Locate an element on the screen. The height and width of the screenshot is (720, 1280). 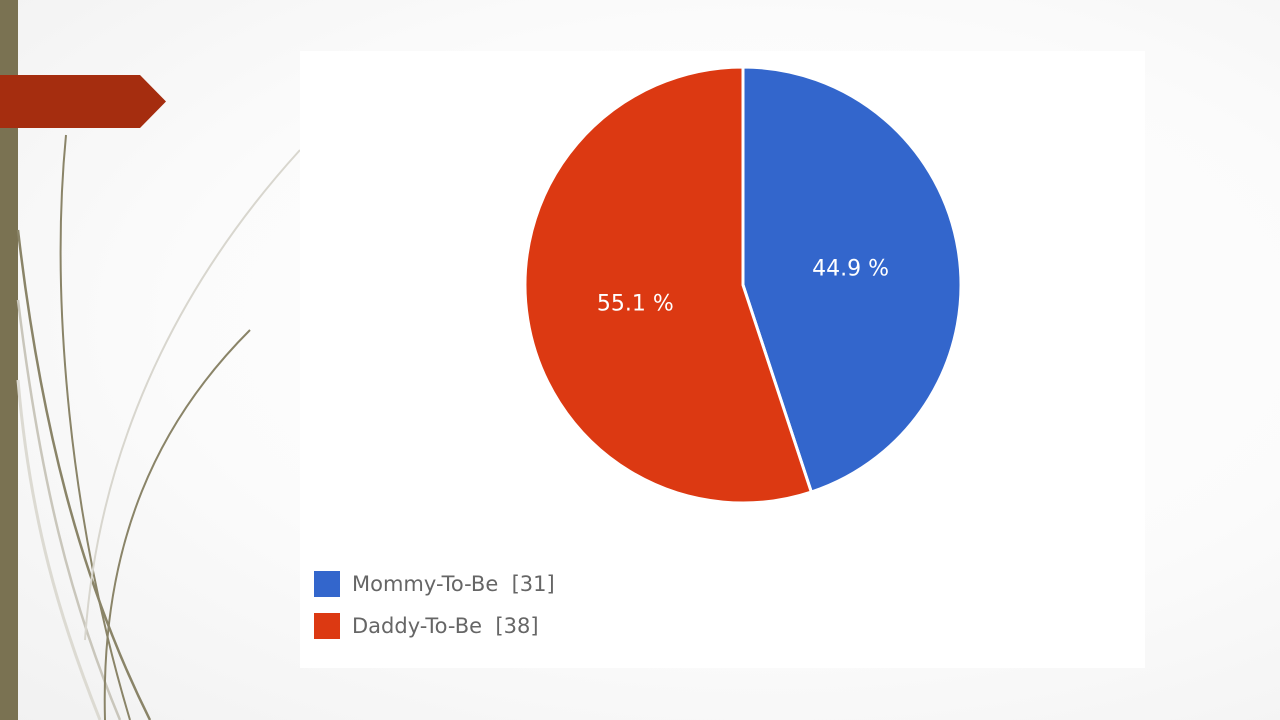
left-accent-bar is located at coordinates (9, 360).